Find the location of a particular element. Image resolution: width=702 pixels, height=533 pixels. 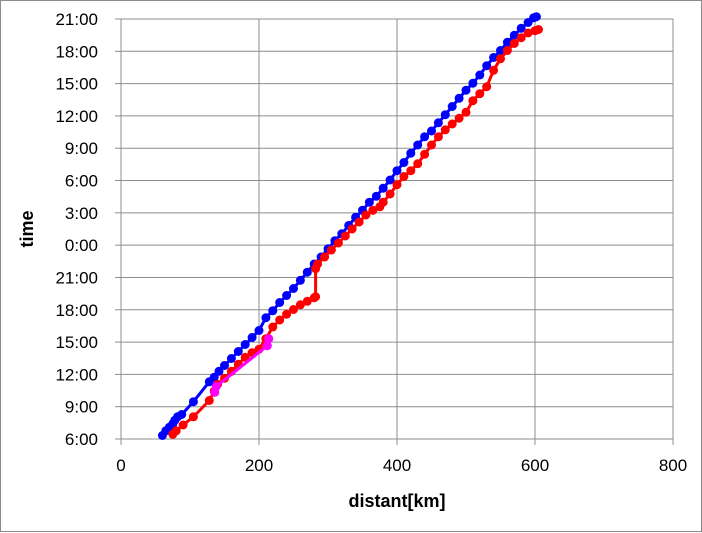

y-tick-label: 3:00 is located at coordinates (81, 213).